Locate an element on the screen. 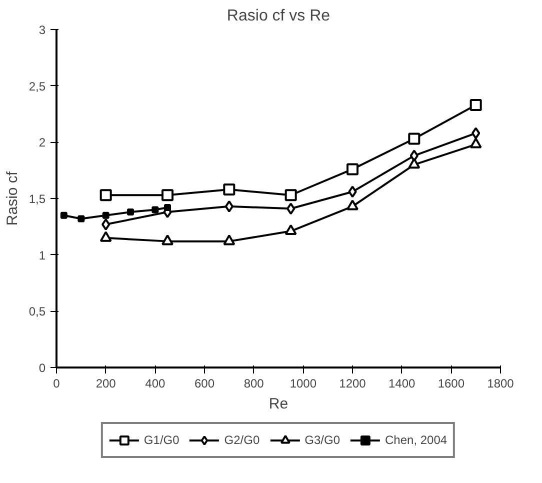  legend-label: G3/G0 is located at coordinates (322, 440).